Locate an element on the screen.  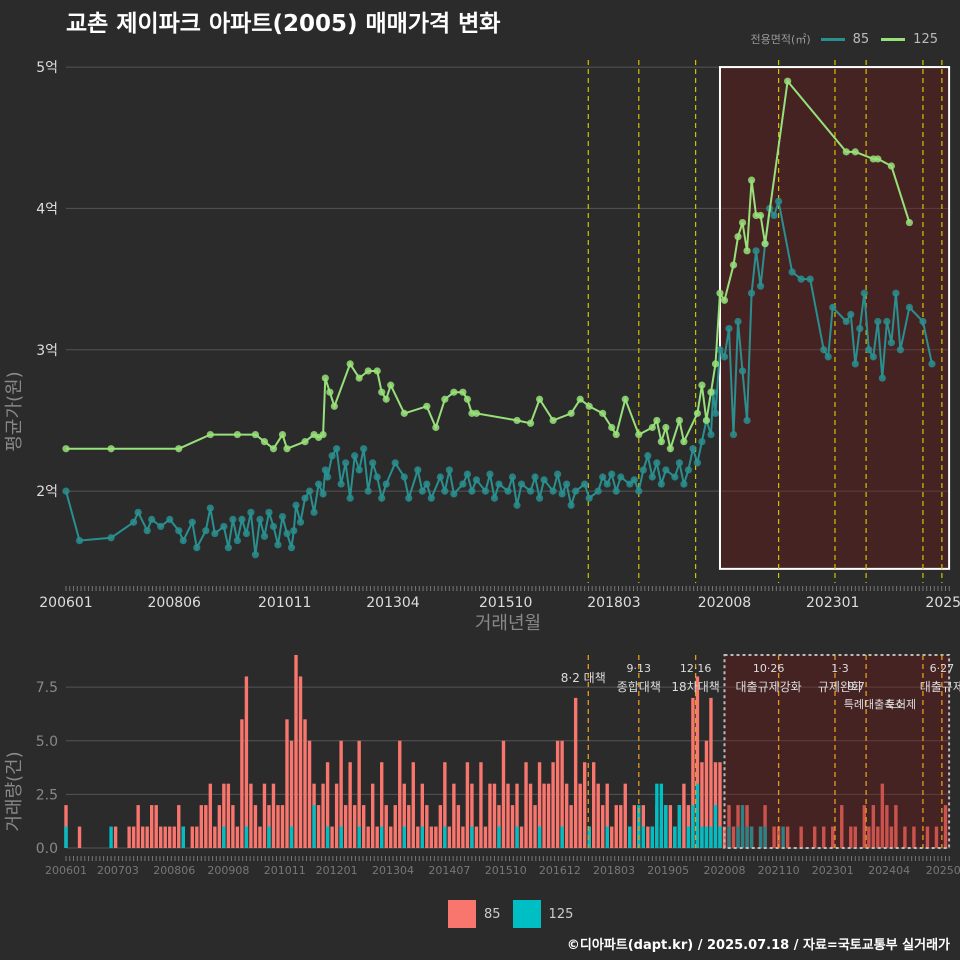
annotation-label: 특례대출축소 is located at coordinates (874, 704).